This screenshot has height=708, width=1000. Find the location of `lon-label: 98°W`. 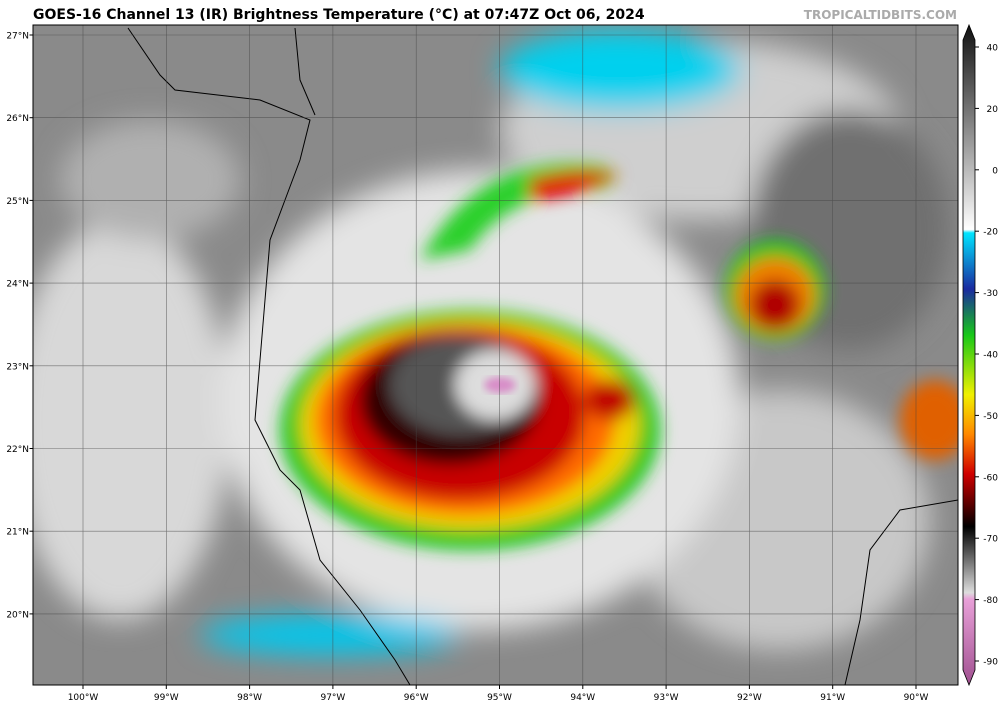

lon-label: 98°W is located at coordinates (249, 698).